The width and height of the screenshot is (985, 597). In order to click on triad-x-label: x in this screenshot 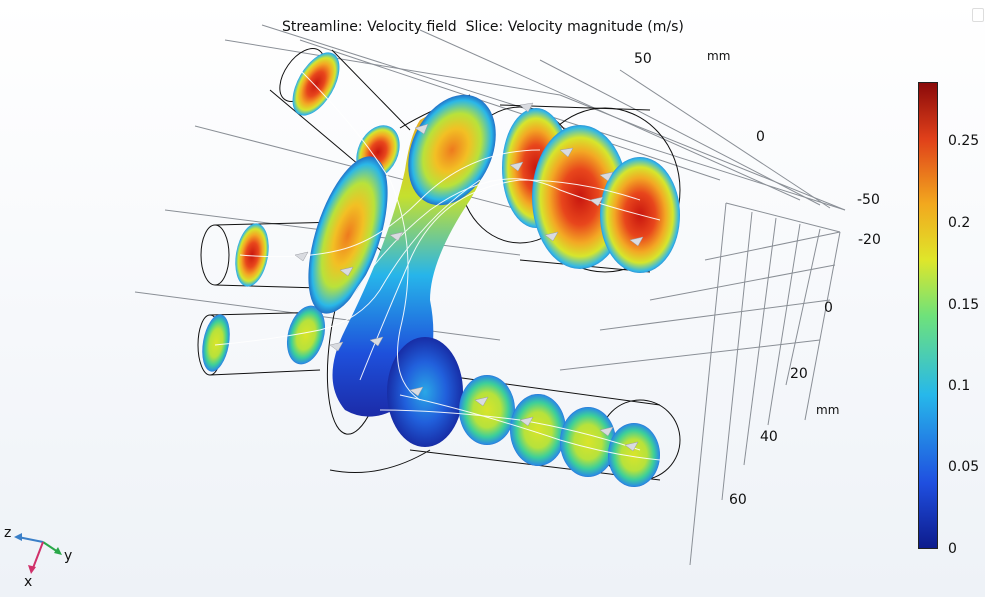, I will do `click(28, 582)`.